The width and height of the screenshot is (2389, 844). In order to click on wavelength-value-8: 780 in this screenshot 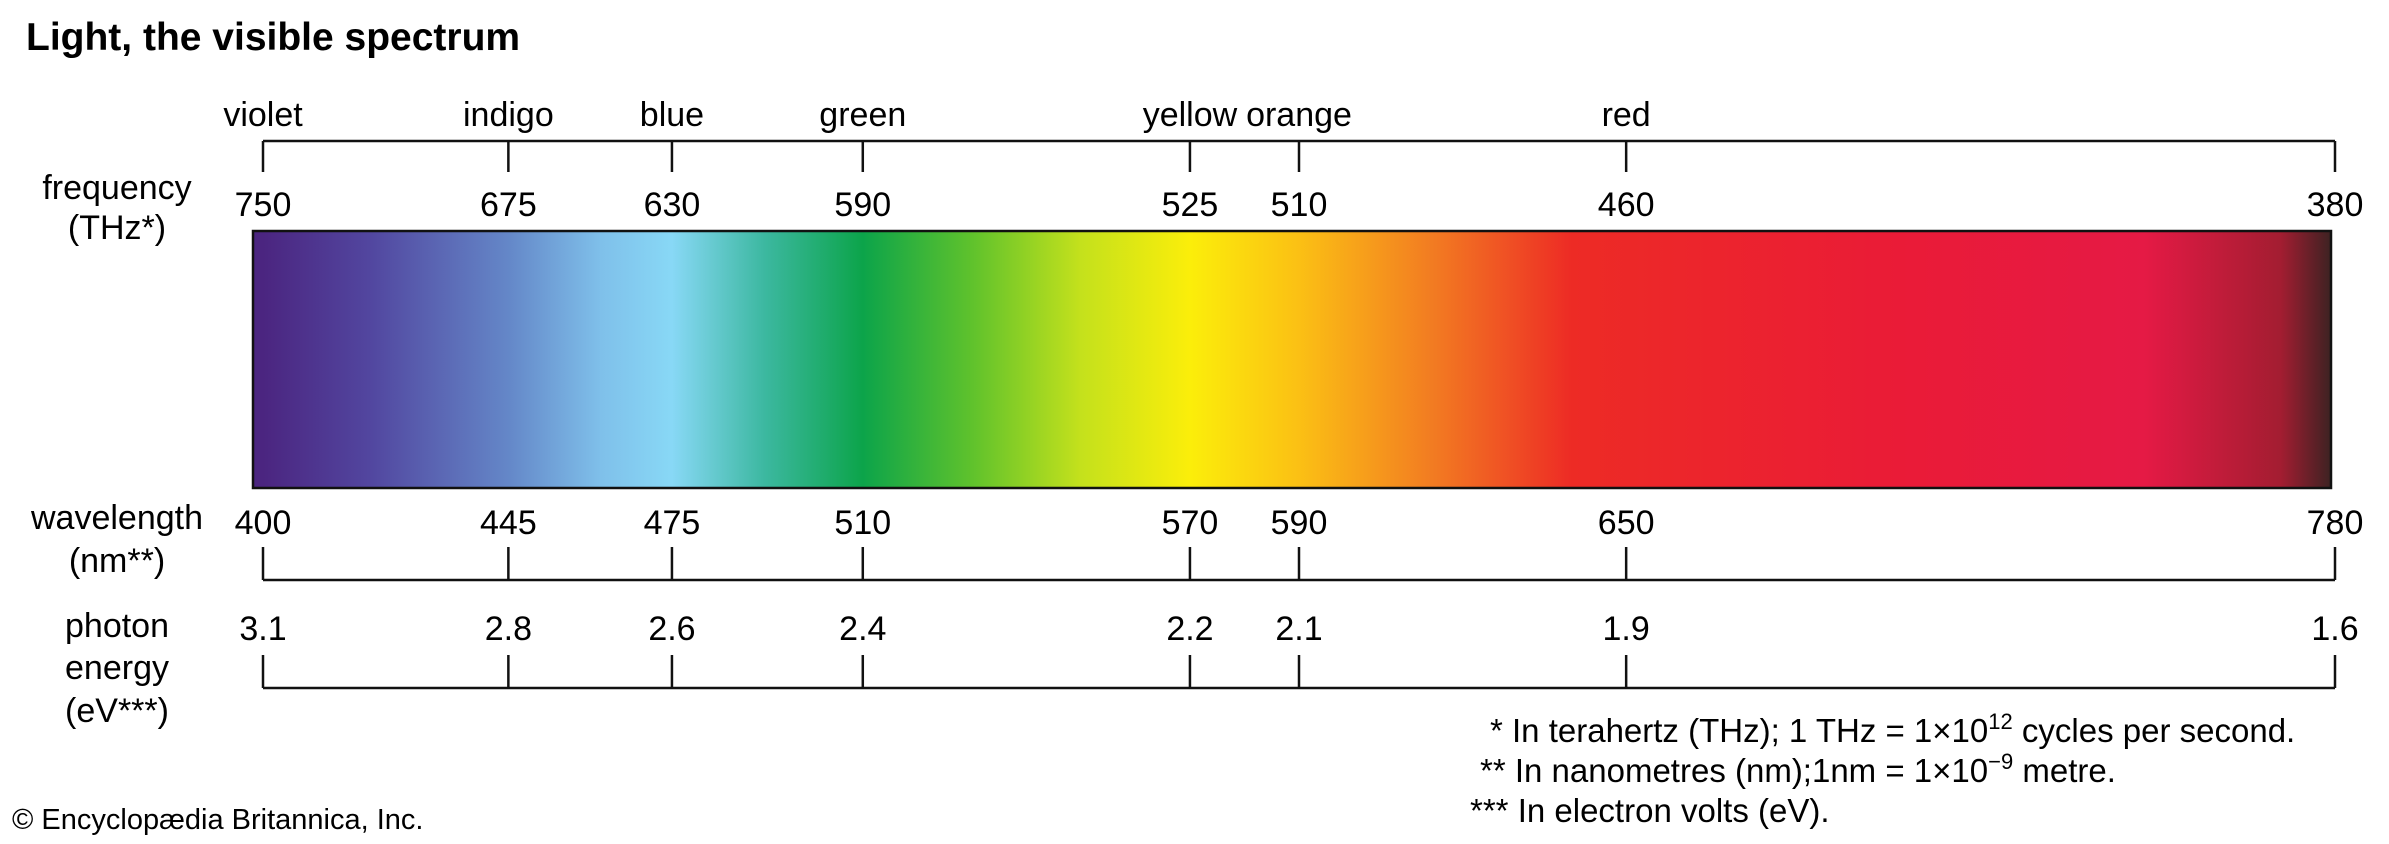, I will do `click(2335, 523)`.